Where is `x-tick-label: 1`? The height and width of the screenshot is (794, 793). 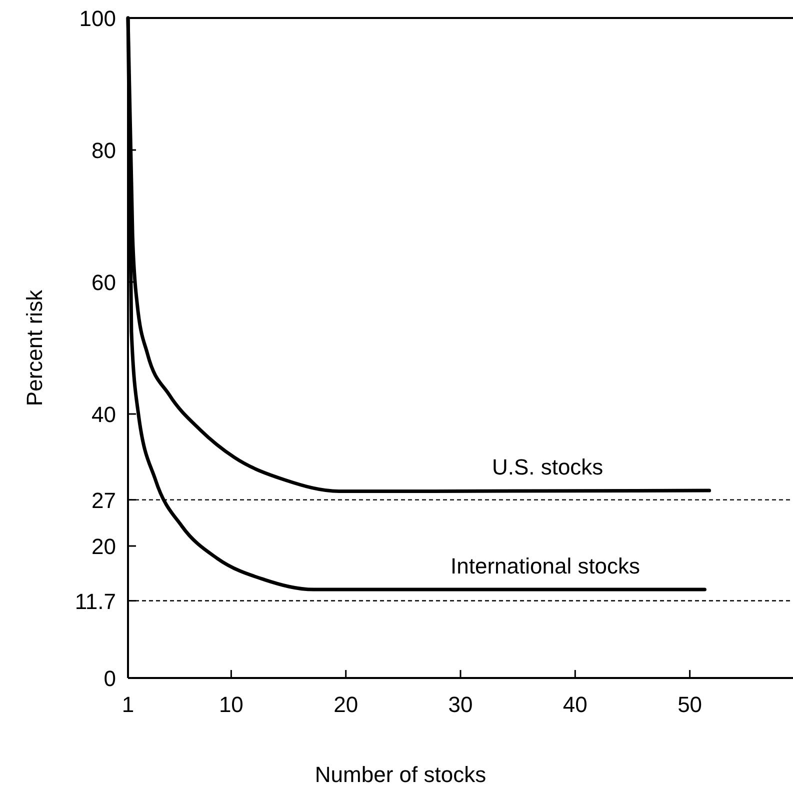 x-tick-label: 1 is located at coordinates (128, 704).